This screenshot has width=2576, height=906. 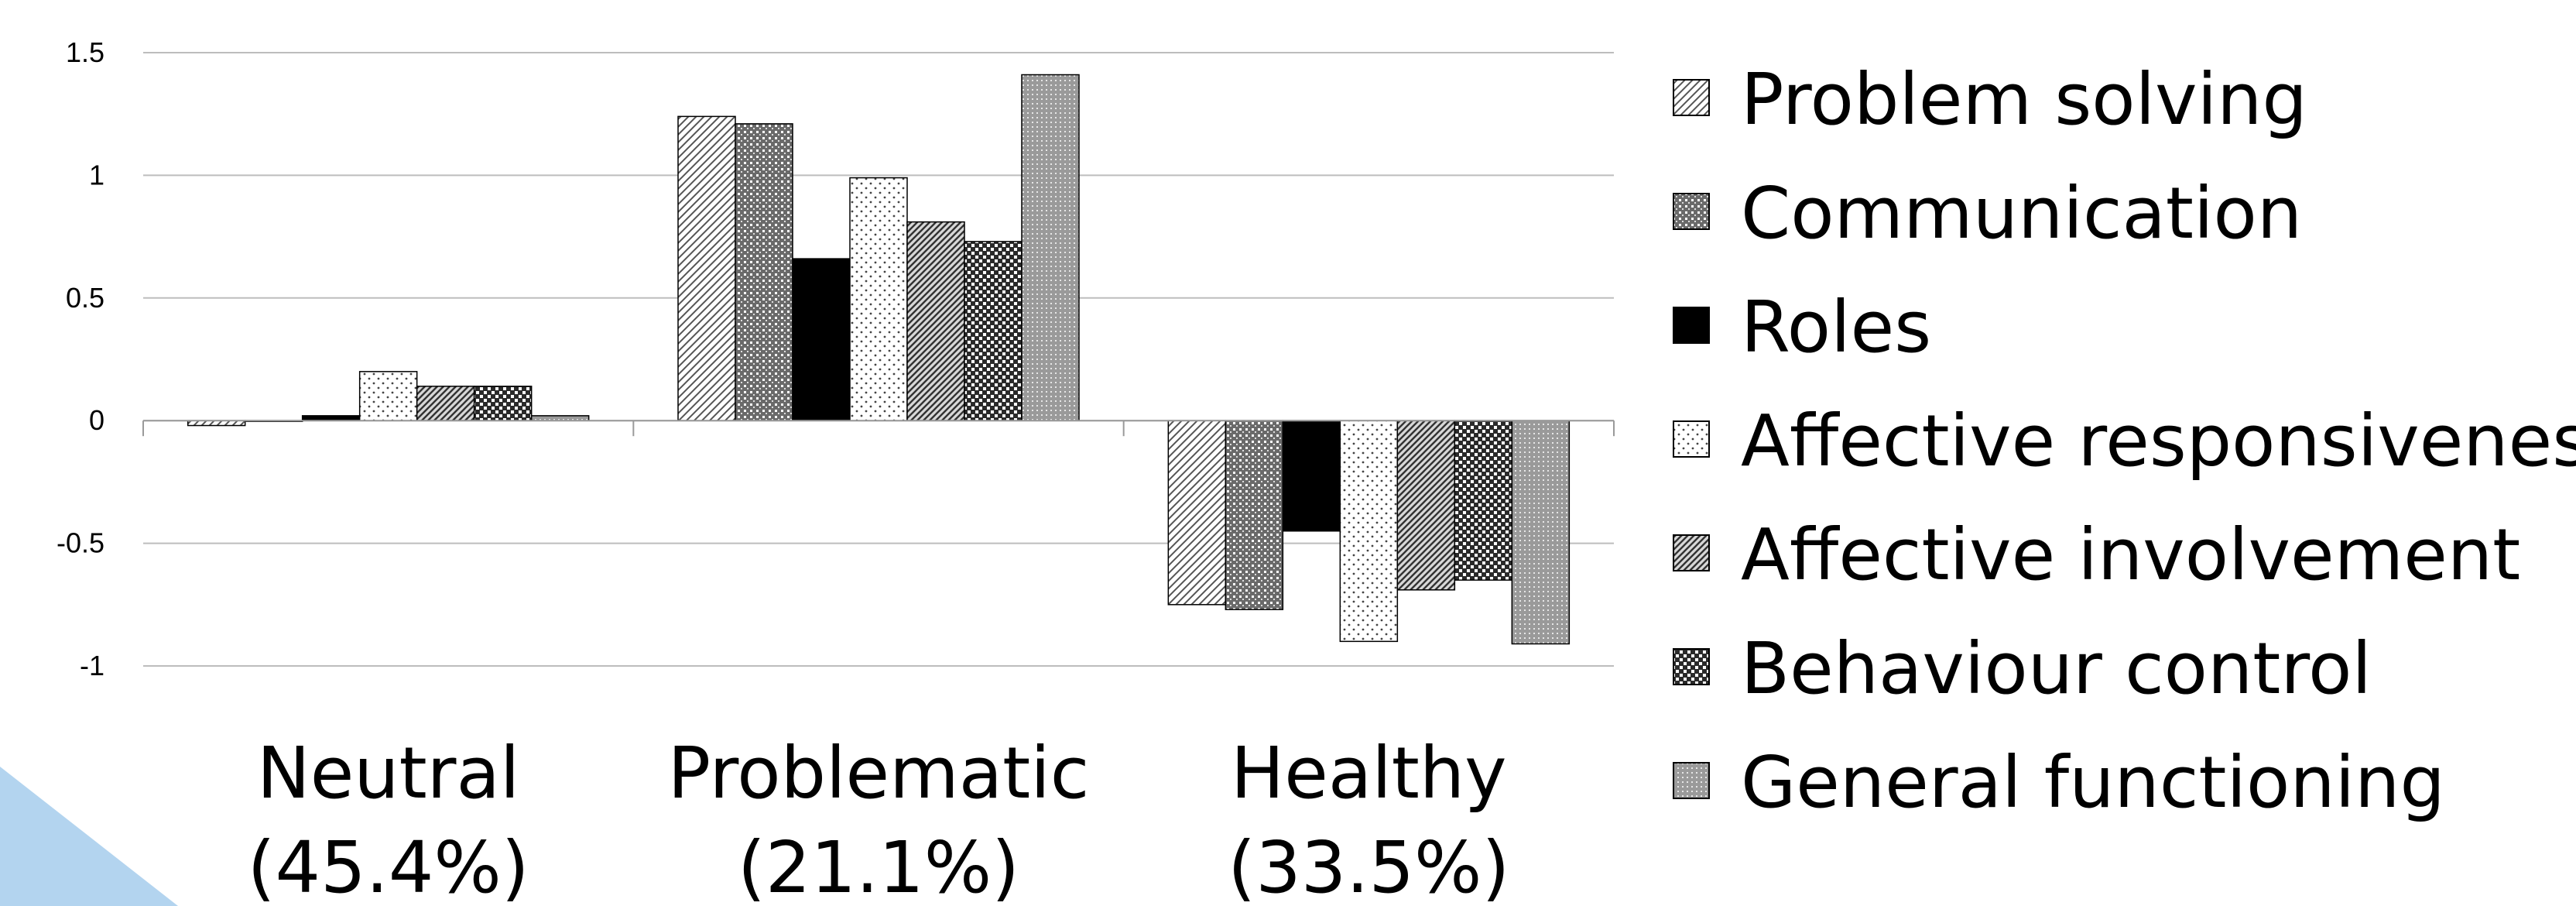 I want to click on y-tick-label: 1, so click(x=96, y=174).